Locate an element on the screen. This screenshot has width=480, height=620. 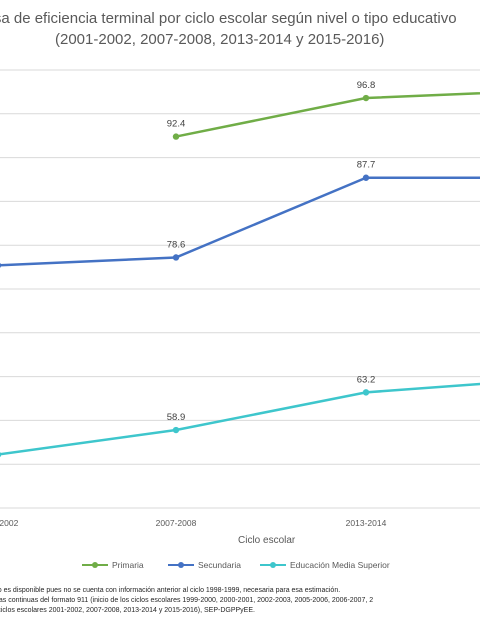
legend-item-primaria: Primaria is located at coordinates (113, 565).